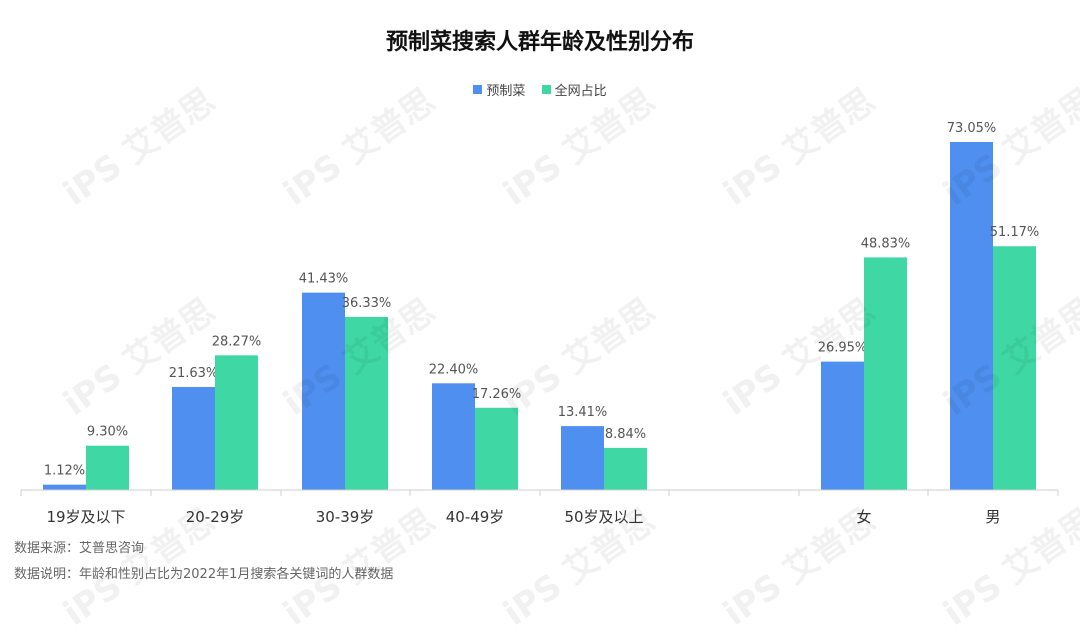 This screenshot has width=1080, height=635. Describe the element at coordinates (603, 517) in the screenshot. I see `x-tick-label-5: 50岁及以上` at that location.